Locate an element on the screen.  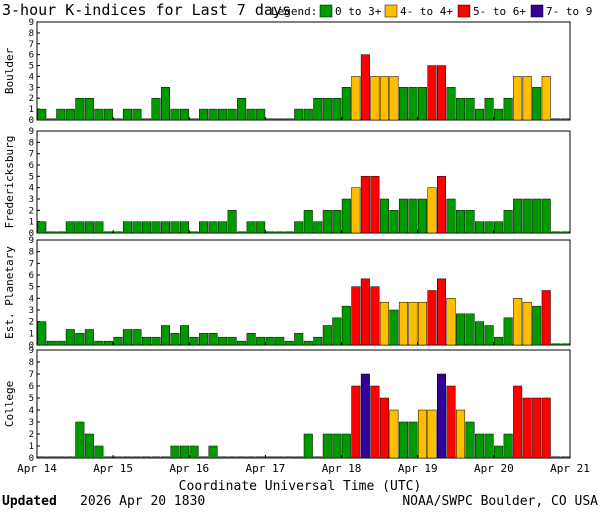
y-tick-label: 3 is located at coordinates (31, 88).